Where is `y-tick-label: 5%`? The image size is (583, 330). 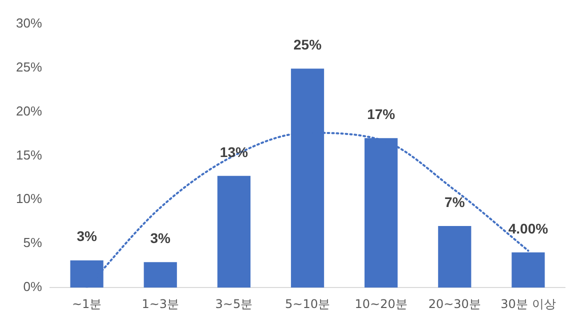 y-tick-label: 5% is located at coordinates (32, 242).